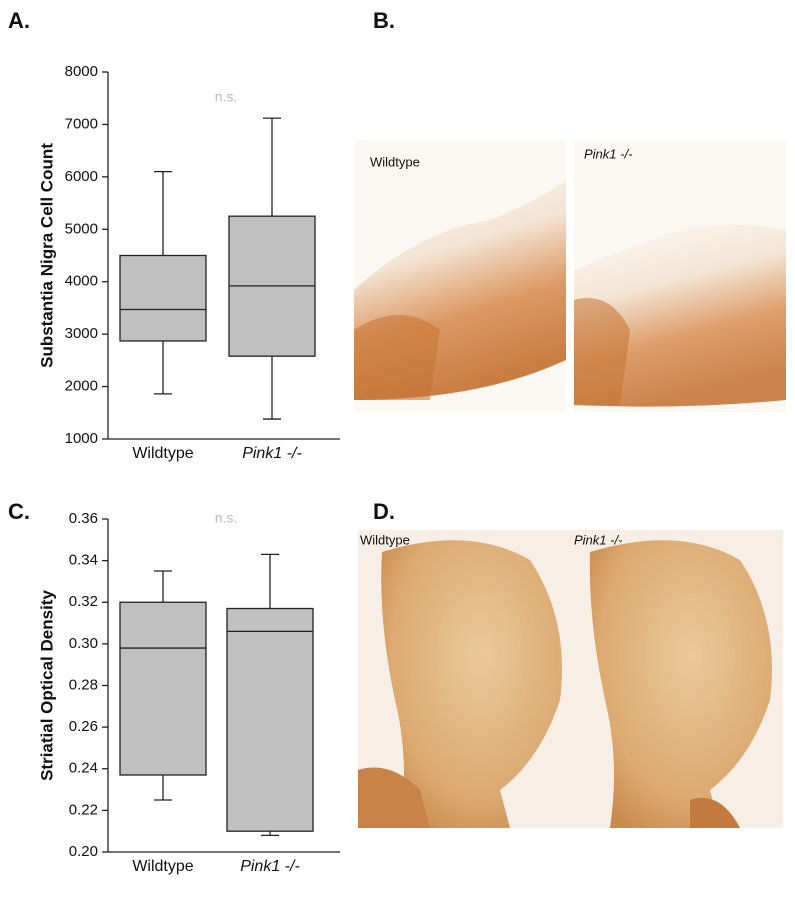 The width and height of the screenshot is (795, 914). I want to click on panel-label: A., so click(19, 20).